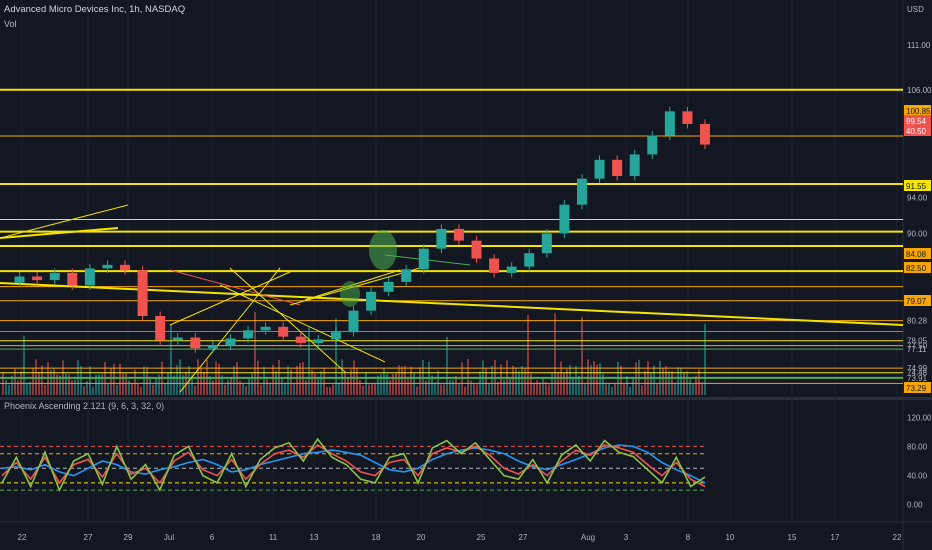 The image size is (932, 550). Describe the element at coordinates (918, 111) in the screenshot. I see `price-tag-label: 100.85` at that location.